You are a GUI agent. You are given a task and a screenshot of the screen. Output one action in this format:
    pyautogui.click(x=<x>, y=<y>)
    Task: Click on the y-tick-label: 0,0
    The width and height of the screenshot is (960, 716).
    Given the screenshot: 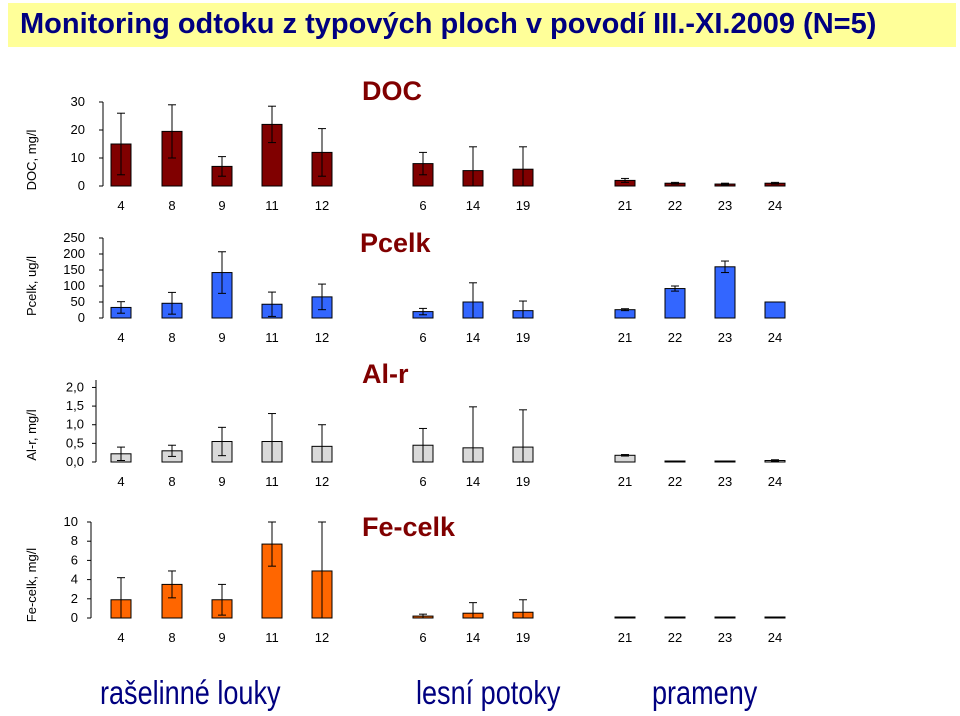 What is the action you would take?
    pyautogui.click(x=75, y=461)
    